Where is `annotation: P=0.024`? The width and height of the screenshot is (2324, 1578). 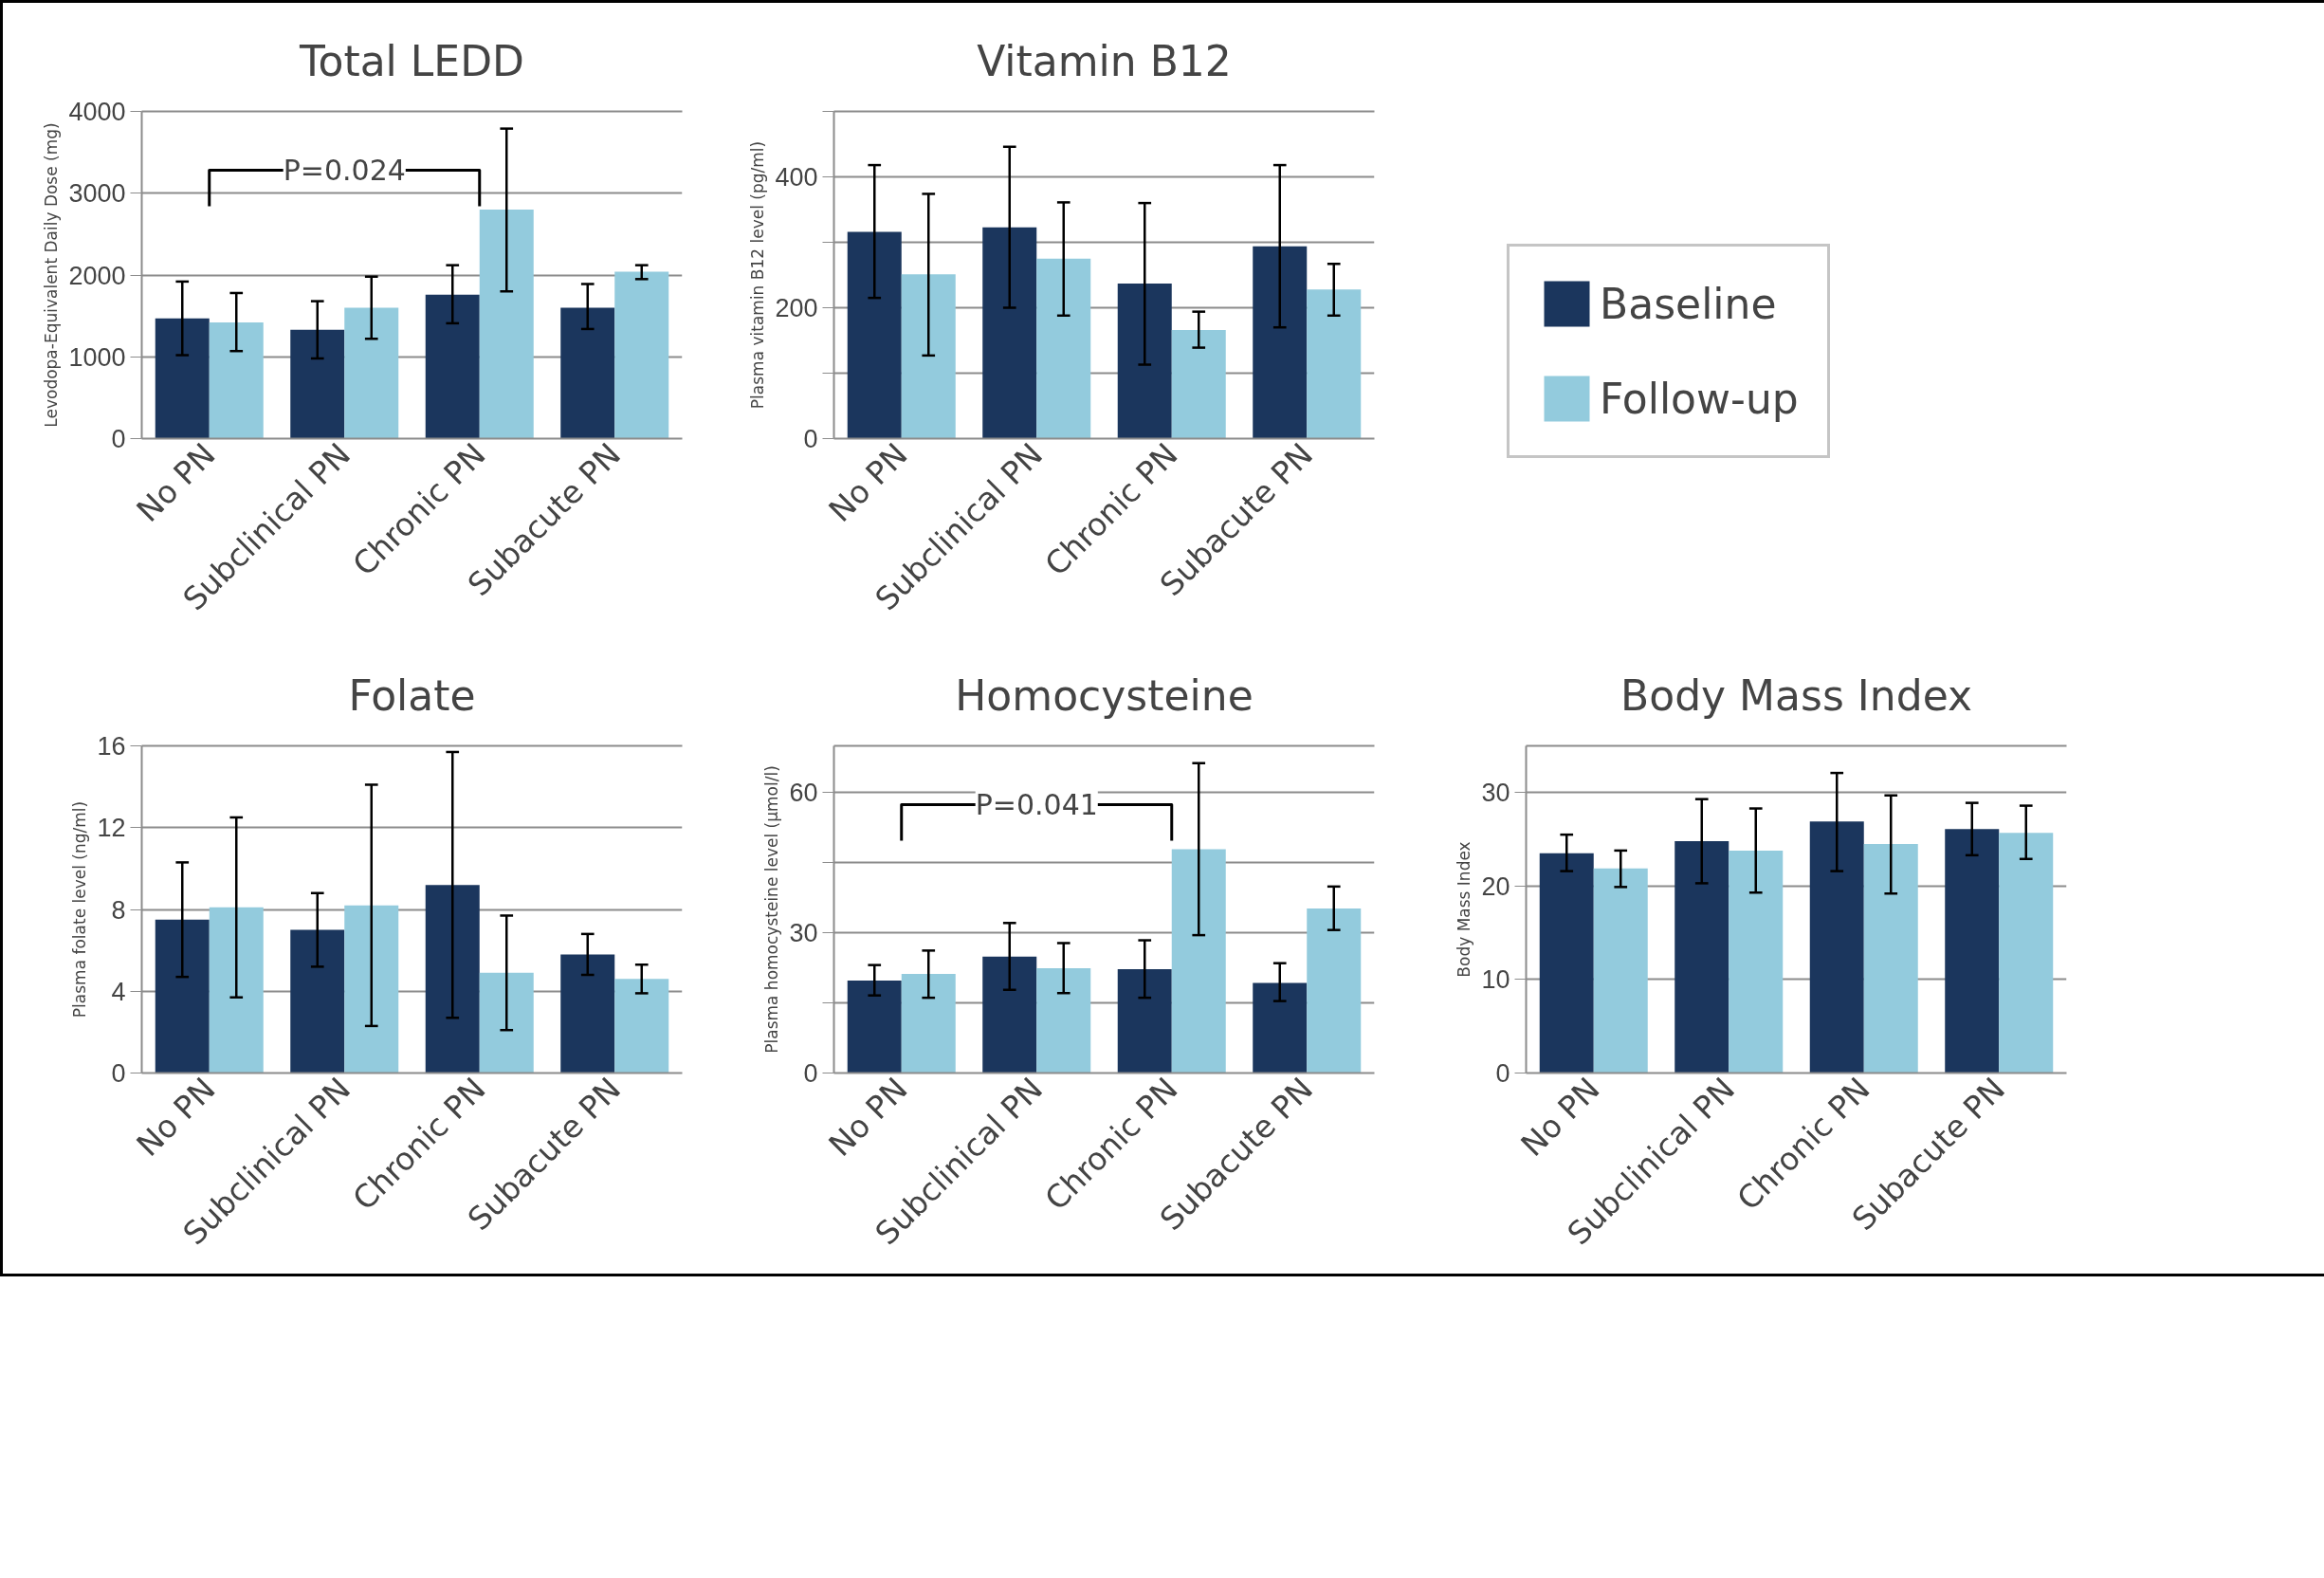 annotation: P=0.024 is located at coordinates (344, 171).